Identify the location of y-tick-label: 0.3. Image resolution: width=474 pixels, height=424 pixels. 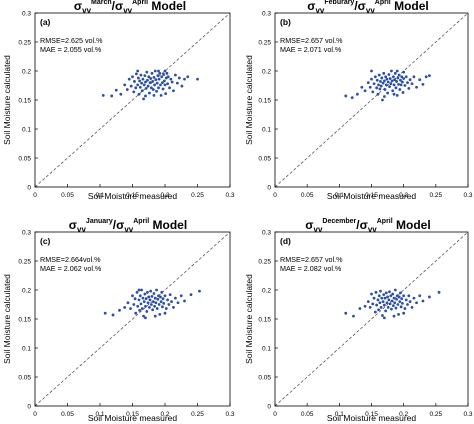
(266, 232).